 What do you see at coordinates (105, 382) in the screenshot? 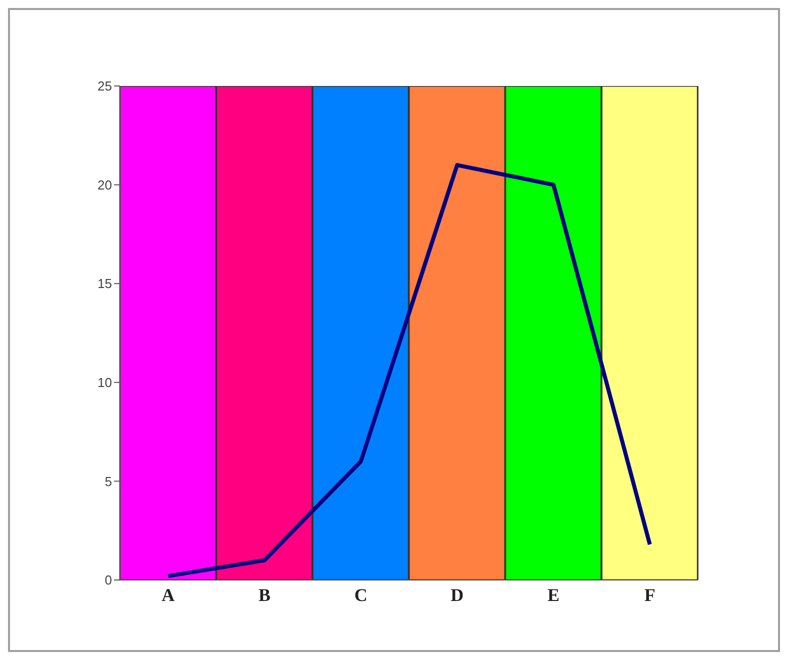
I see `y-tick-label: 10` at bounding box center [105, 382].